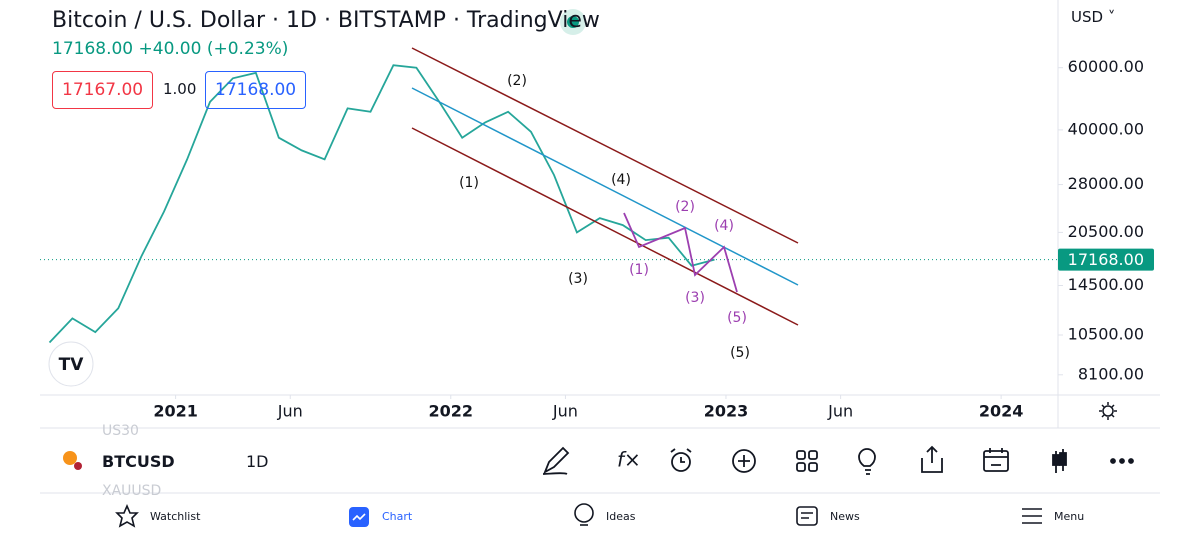 Image resolution: width=1200 pixels, height=540 pixels. I want to click on interval: 1D, so click(257, 461).